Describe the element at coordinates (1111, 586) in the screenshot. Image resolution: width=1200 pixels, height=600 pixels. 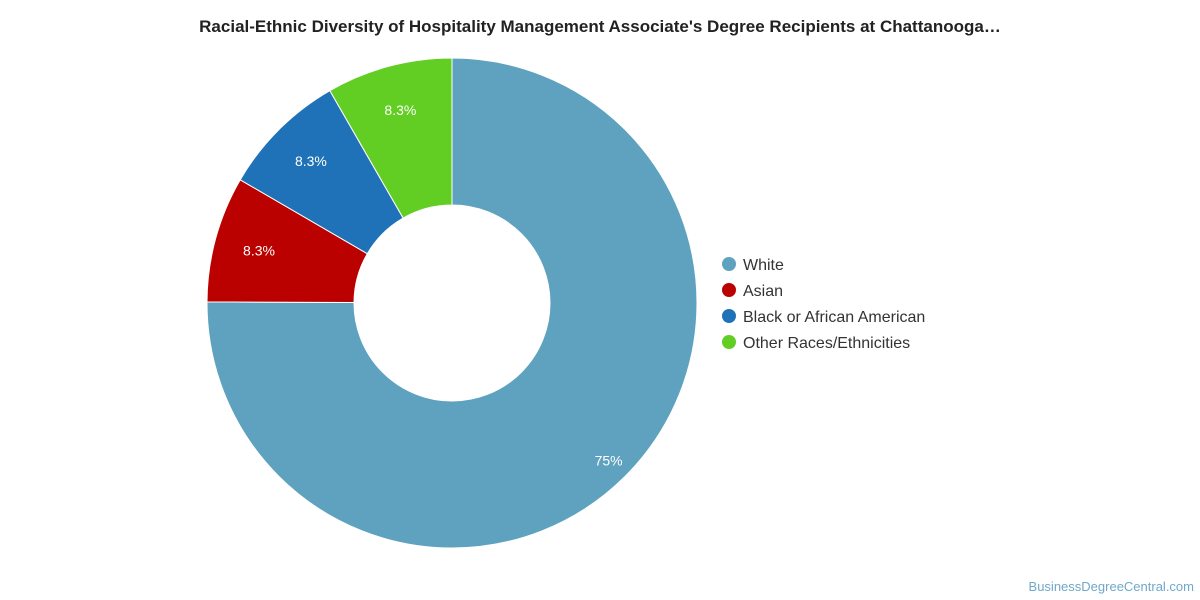
I see `source-credit: BusinessDegreeCentral.com` at that location.